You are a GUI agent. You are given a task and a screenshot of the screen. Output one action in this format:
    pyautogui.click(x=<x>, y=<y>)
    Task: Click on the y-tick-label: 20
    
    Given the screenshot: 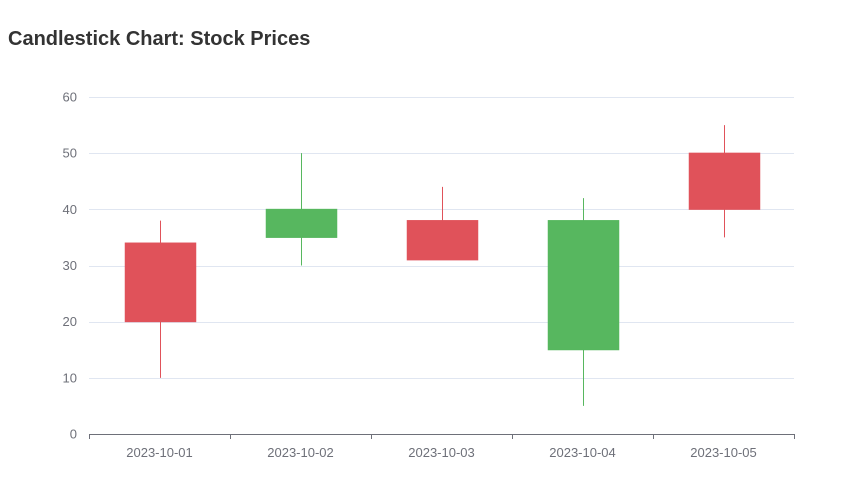 What is the action you would take?
    pyautogui.click(x=70, y=321)
    